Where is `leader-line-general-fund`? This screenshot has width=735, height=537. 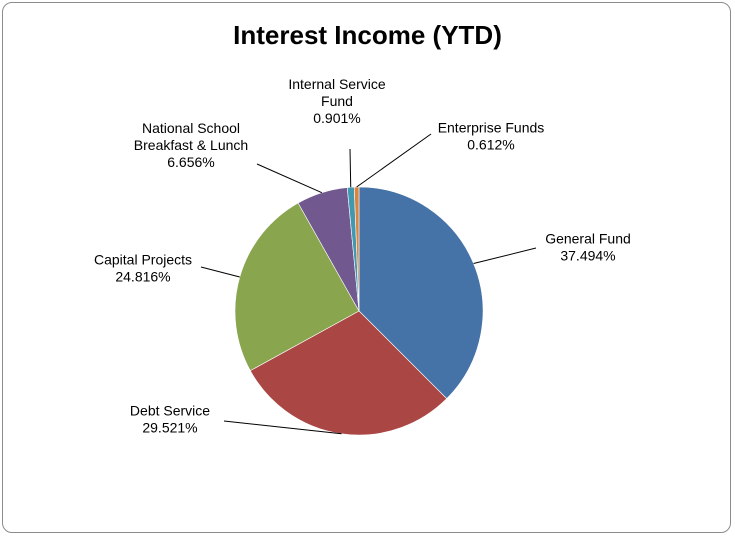
leader-line-general-fund is located at coordinates (505, 256).